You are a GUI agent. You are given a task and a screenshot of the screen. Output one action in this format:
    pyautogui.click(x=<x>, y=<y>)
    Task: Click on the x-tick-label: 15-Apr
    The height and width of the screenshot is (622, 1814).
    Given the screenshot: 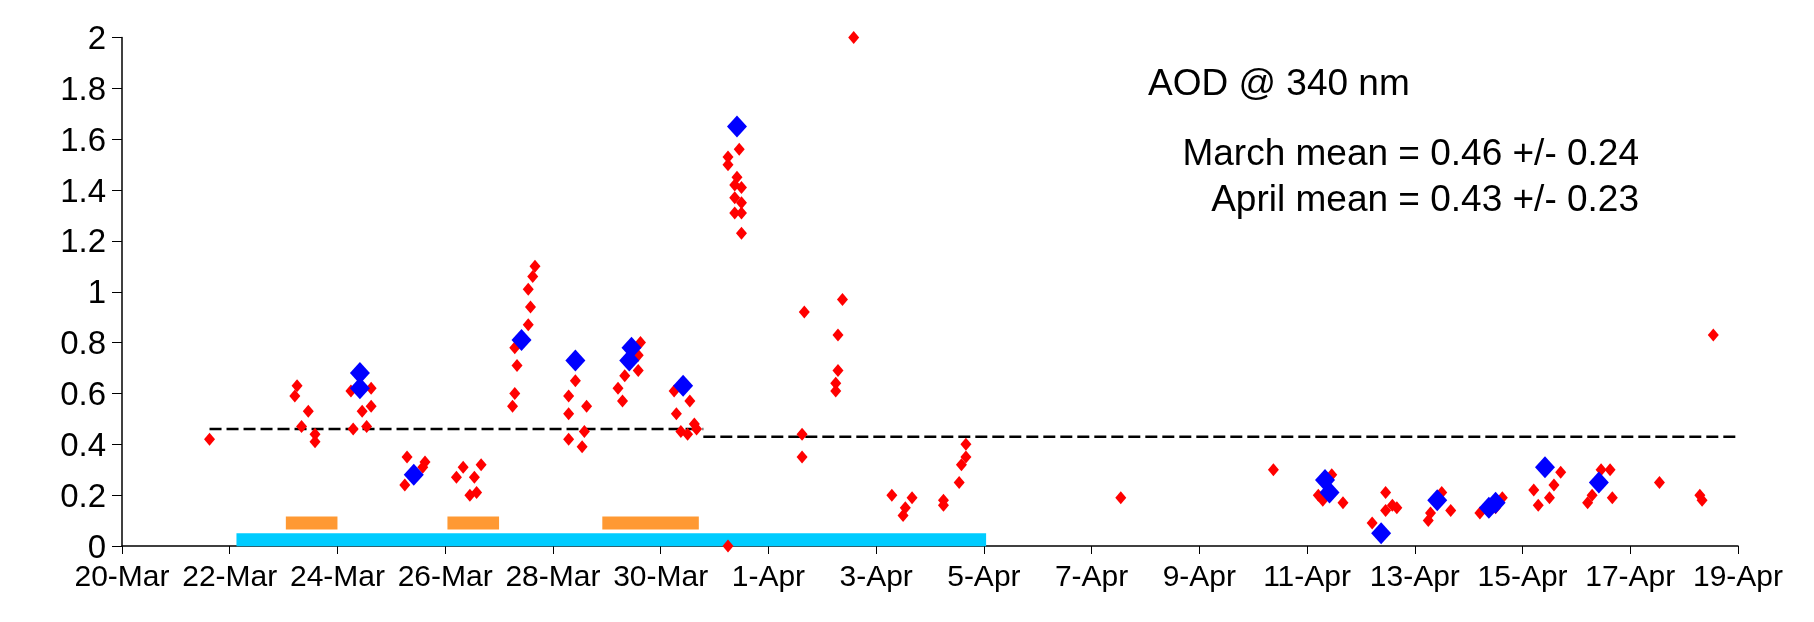 What is the action you would take?
    pyautogui.click(x=1522, y=575)
    